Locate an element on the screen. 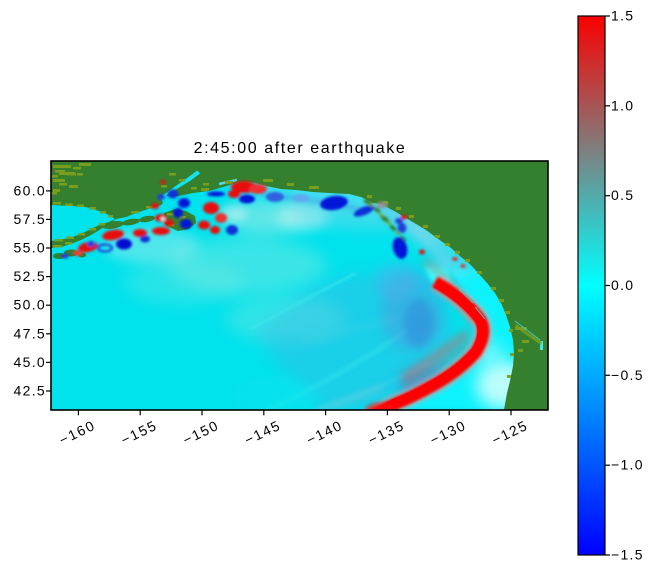 The image size is (658, 573). svg-text: −150 is located at coordinates (200, 432).